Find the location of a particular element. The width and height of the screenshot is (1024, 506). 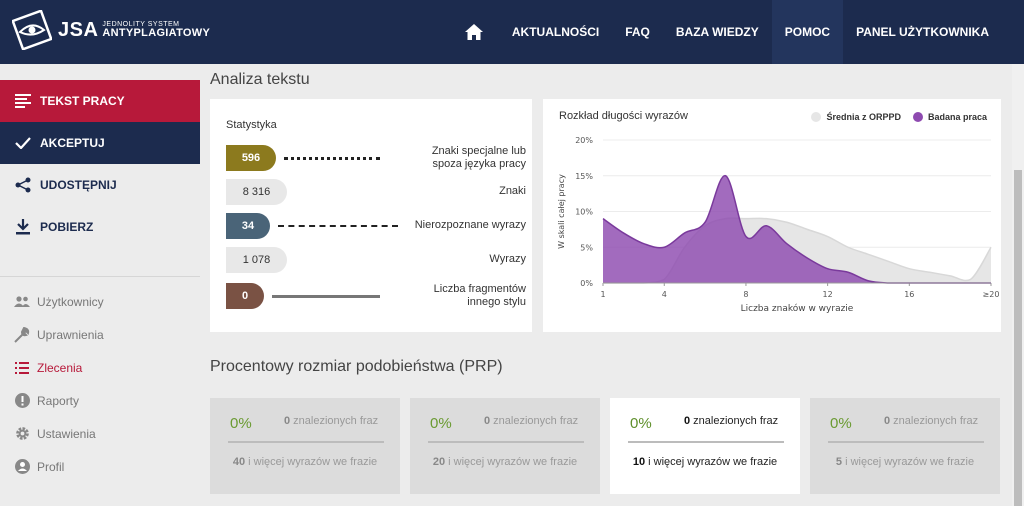

y-tick-label: 20% is located at coordinates (584, 140).